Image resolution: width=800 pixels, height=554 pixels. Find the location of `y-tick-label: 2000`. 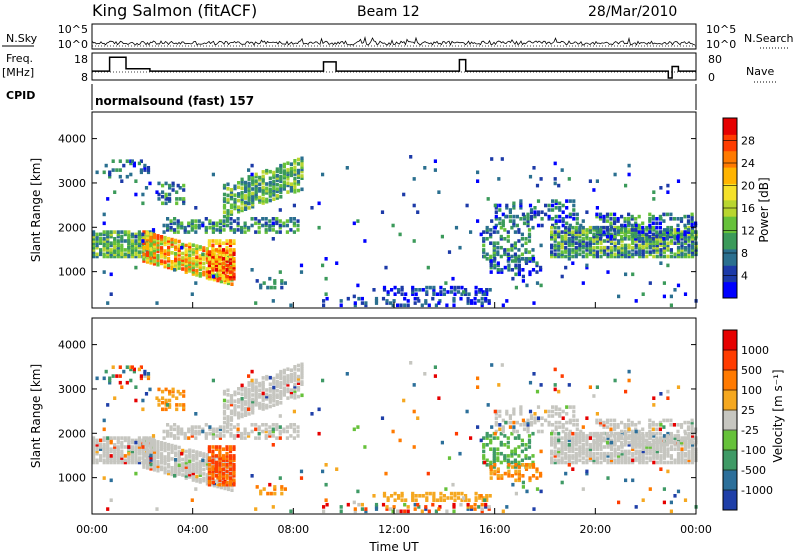

y-tick-label: 2000 is located at coordinates (72, 227).